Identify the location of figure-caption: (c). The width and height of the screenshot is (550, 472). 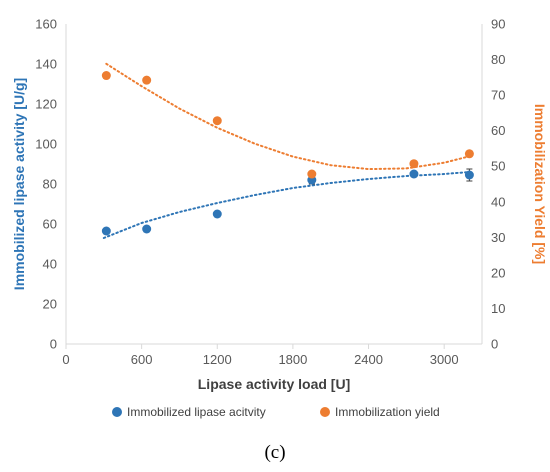
(274, 452).